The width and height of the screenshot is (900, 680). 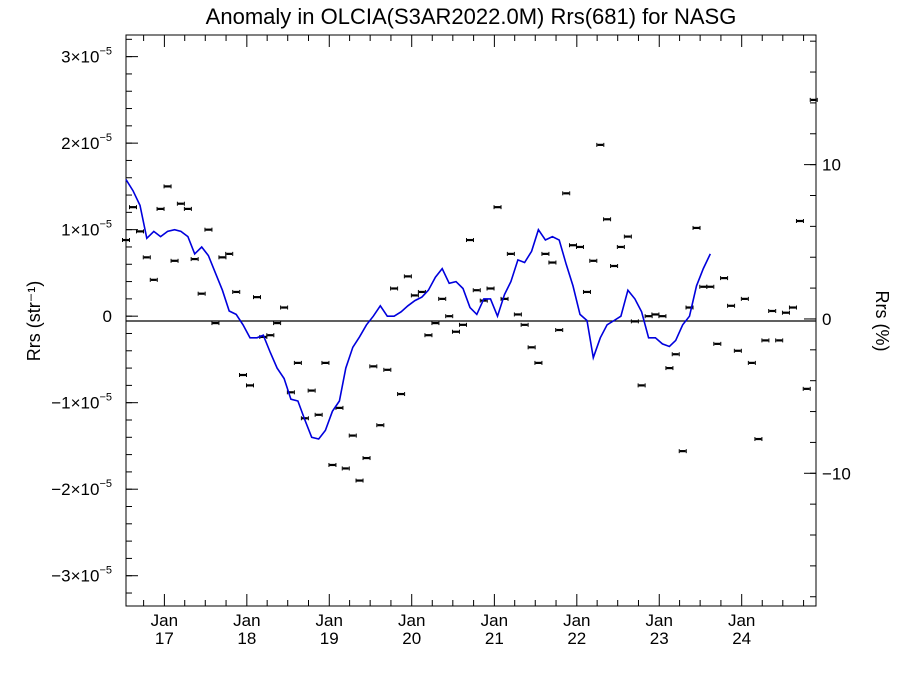 What do you see at coordinates (576, 638) in the screenshot?
I see `x-tick-year-label: 22` at bounding box center [576, 638].